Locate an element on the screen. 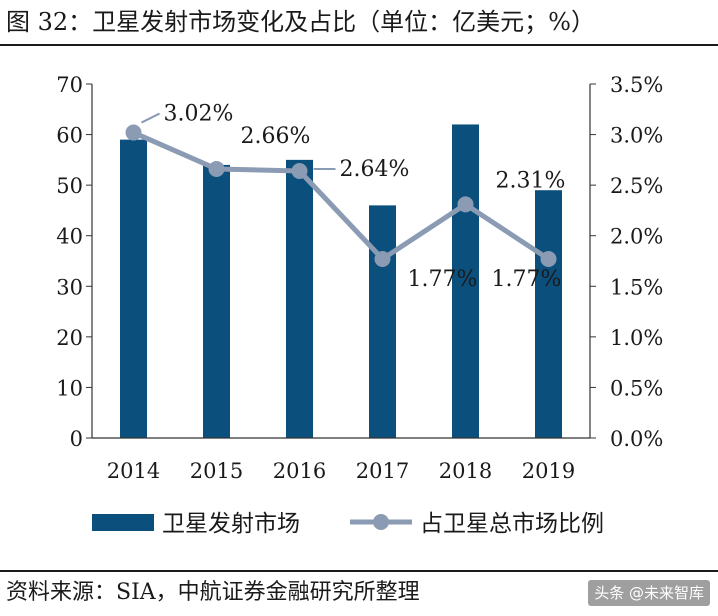 The width and height of the screenshot is (718, 616). y-tick-label-right: 1.0% is located at coordinates (636, 338).